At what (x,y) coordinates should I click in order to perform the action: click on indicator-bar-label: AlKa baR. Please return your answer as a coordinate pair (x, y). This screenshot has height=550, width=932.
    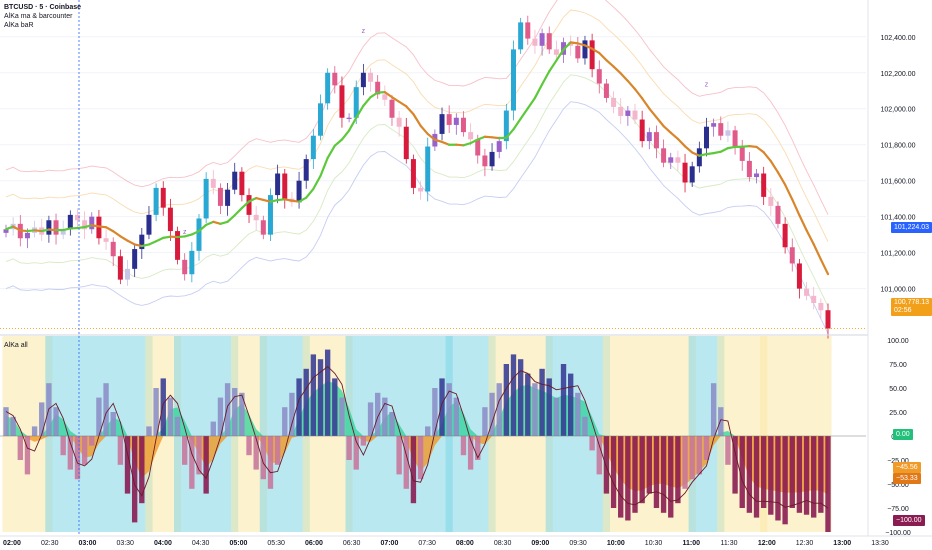
    Looking at the image, I should click on (19, 25).